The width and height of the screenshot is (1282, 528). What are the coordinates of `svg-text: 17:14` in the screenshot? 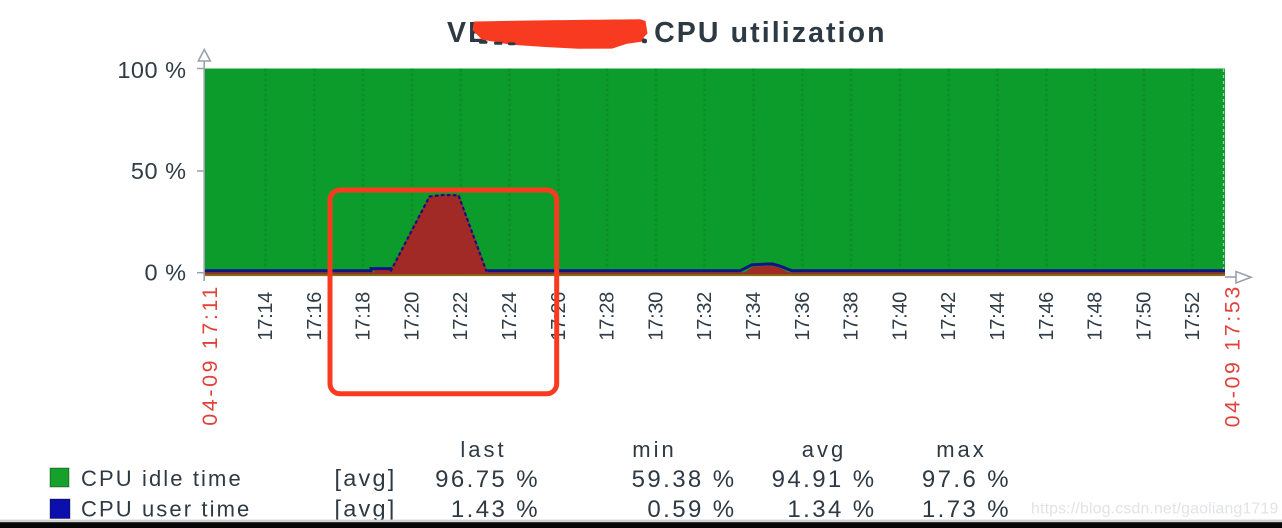 It's located at (266, 316).